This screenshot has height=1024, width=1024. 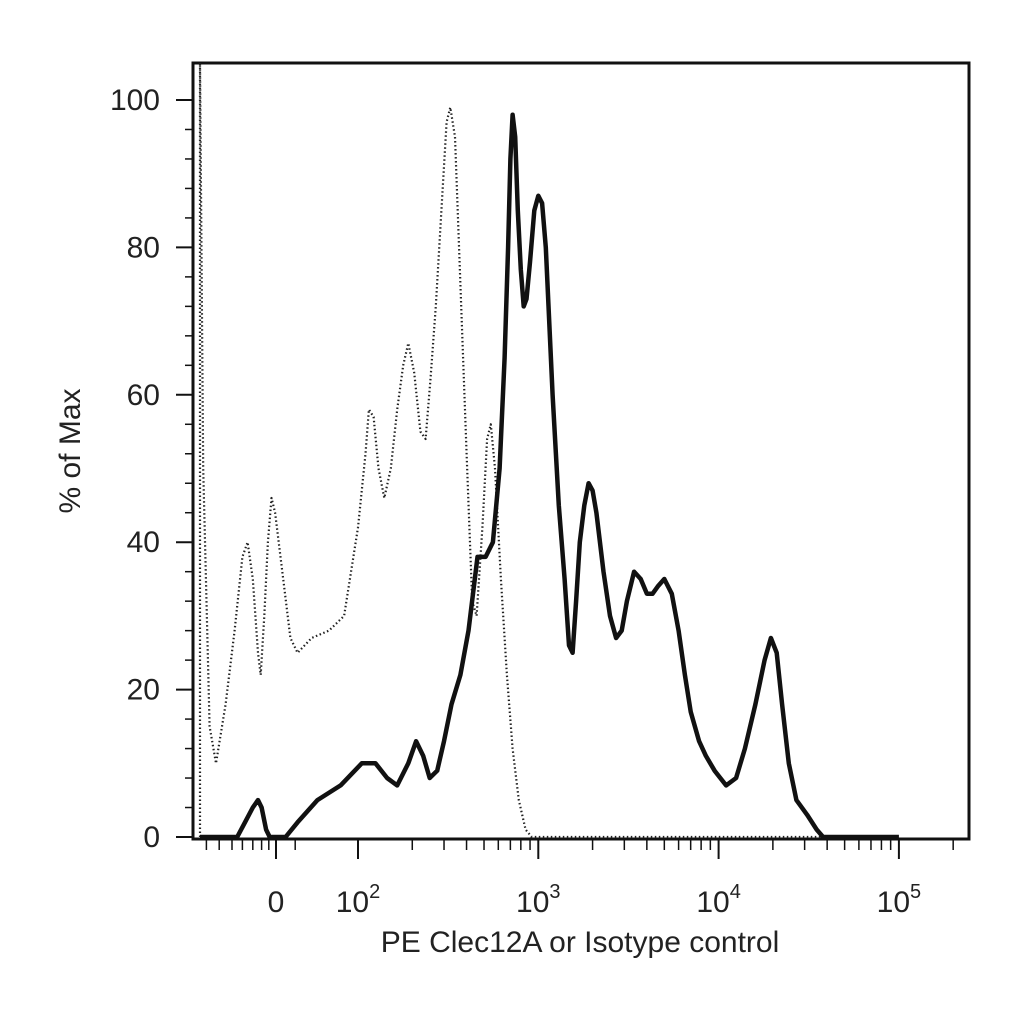 I want to click on y-tick-label: 80, so click(x=143, y=247).